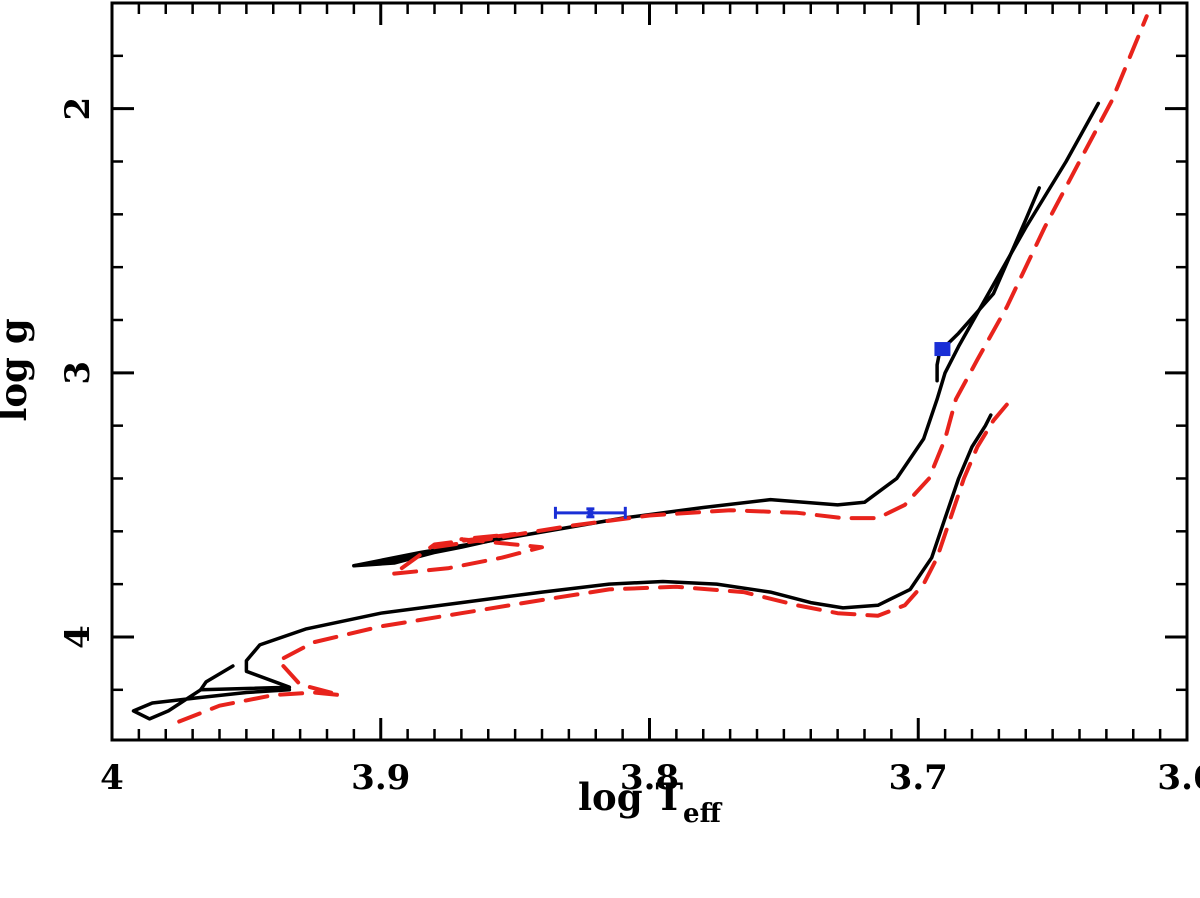  I want to click on x-axis-label-sub: eff, so click(703, 814).